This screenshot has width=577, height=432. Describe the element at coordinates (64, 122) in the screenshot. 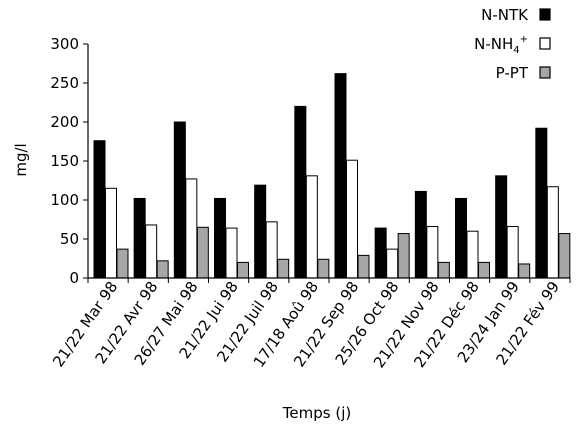

I see `y-tick-label-4: 200` at that location.